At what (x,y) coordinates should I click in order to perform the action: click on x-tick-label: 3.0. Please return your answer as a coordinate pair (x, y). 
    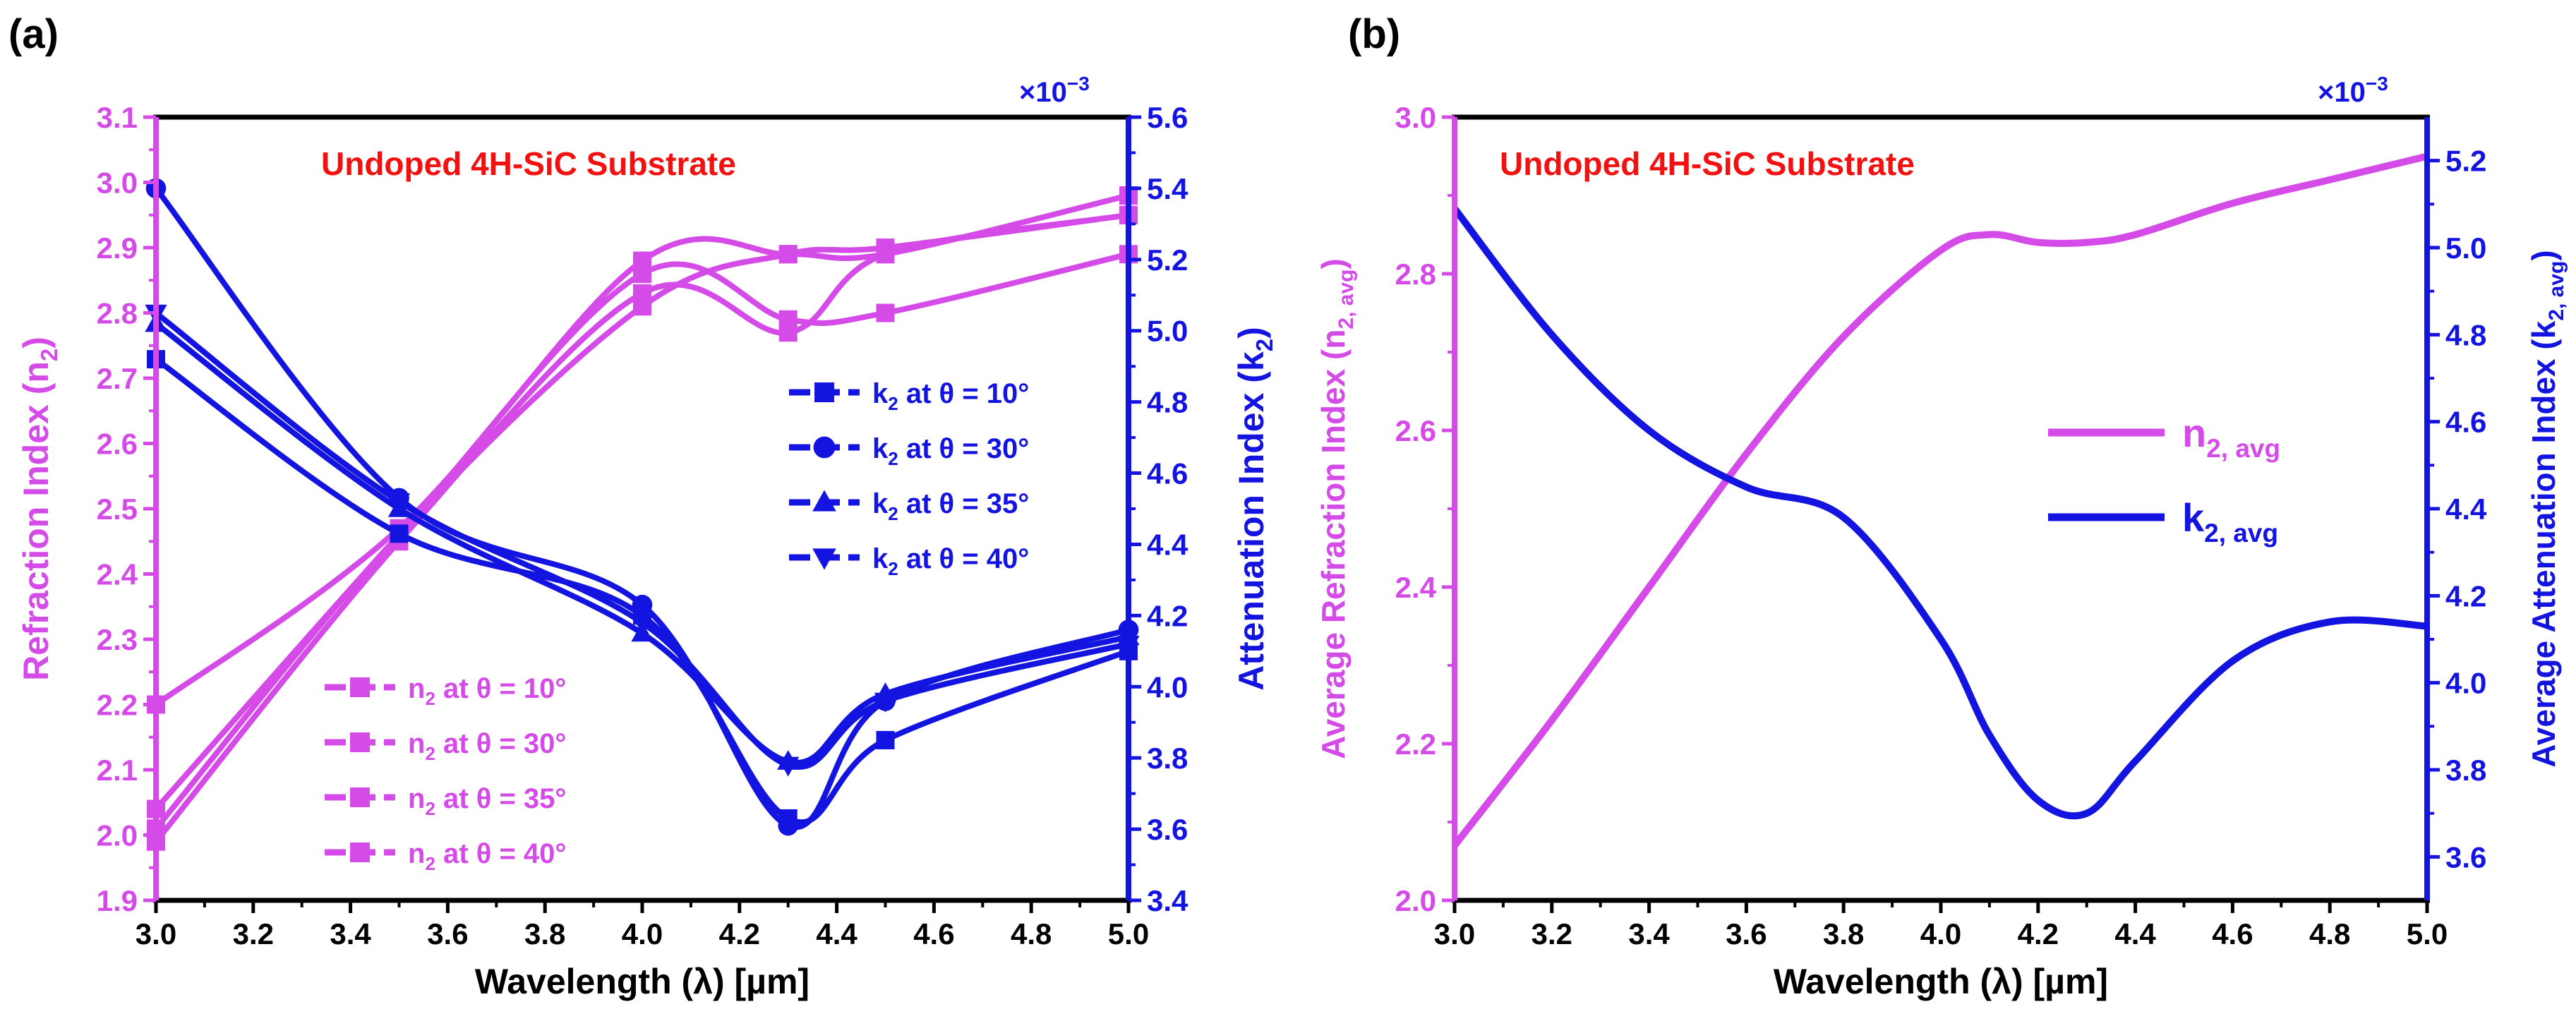
    Looking at the image, I should click on (156, 934).